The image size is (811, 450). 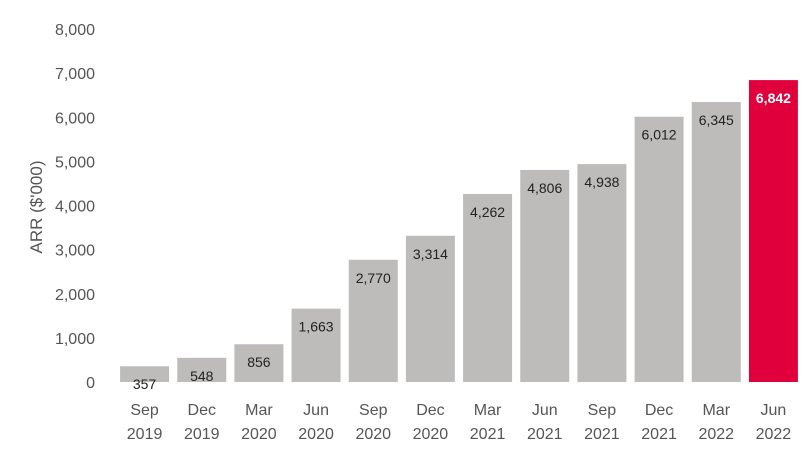 What do you see at coordinates (430, 254) in the screenshot?
I see `bar-value-label: 3,314` at bounding box center [430, 254].